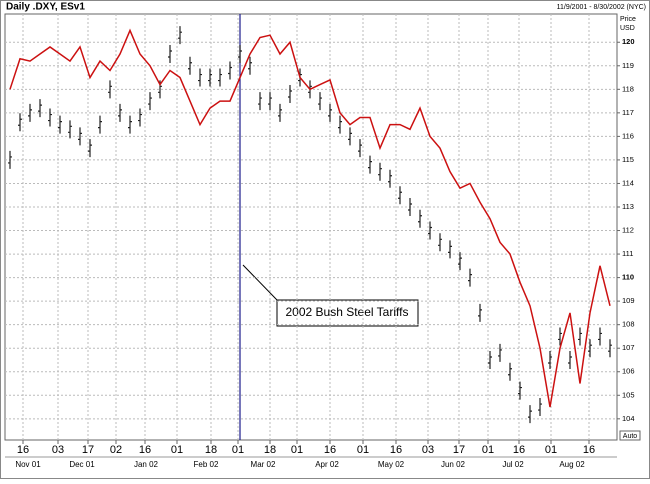 This screenshot has width=650, height=484. What do you see at coordinates (628, 418) in the screenshot?
I see `y-tick-label: 104` at bounding box center [628, 418].